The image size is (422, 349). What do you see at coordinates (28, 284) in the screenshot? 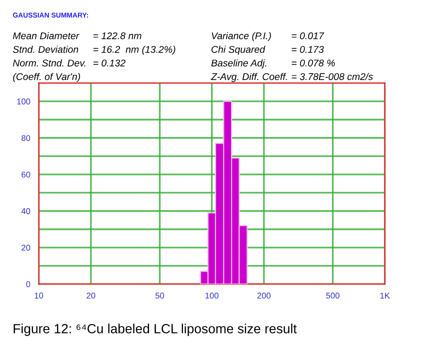
I see `y-tick-label: 0` at bounding box center [28, 284].